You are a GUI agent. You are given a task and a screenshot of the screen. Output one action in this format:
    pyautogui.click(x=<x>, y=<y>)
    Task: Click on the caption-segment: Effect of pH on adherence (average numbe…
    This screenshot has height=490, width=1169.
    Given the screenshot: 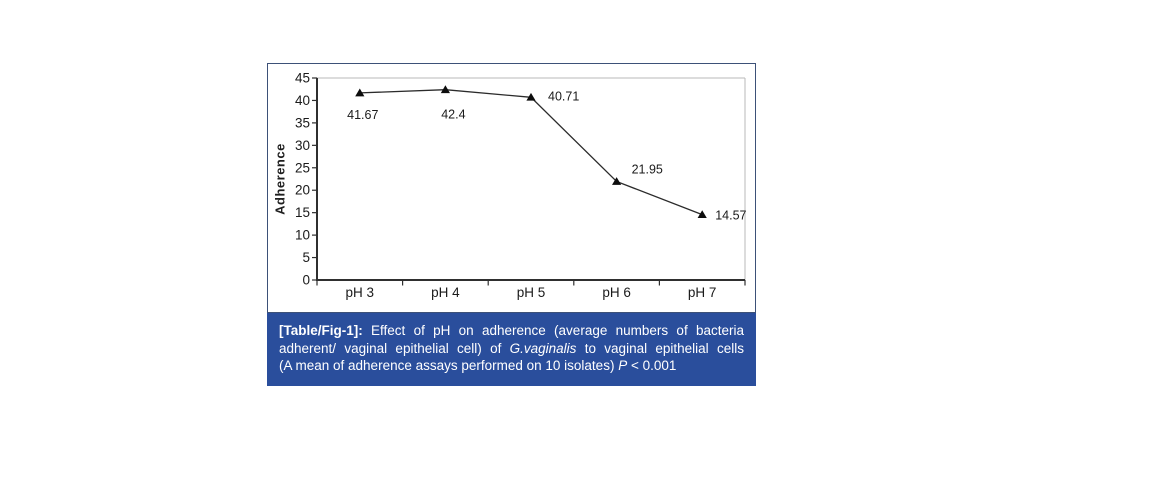 What is the action you would take?
    pyautogui.click(x=553, y=330)
    